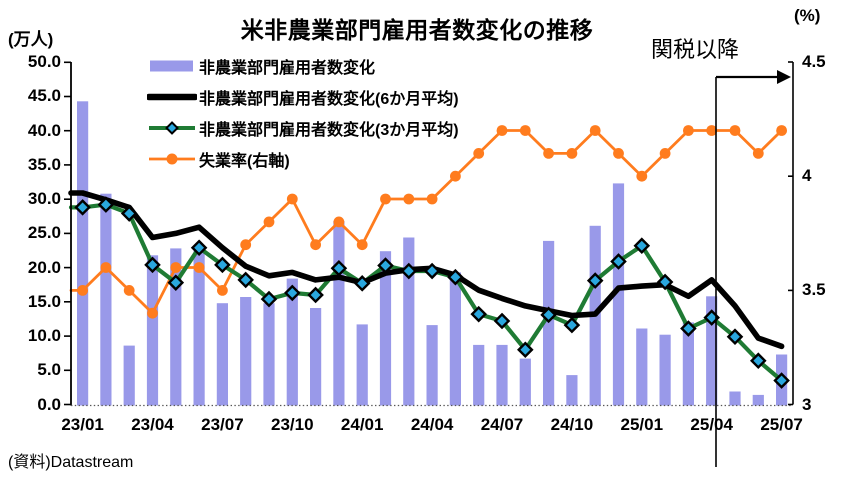 The height and width of the screenshot is (480, 844). I want to click on left-axis-tick-label: 5.0, so click(49, 370).